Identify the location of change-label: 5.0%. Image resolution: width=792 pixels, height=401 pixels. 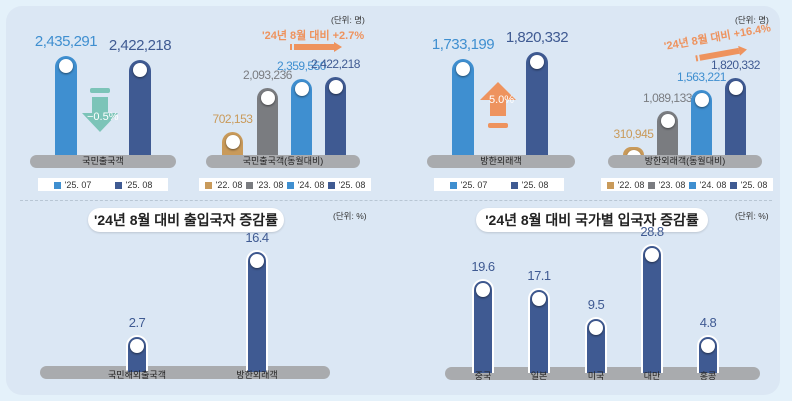
(502, 100).